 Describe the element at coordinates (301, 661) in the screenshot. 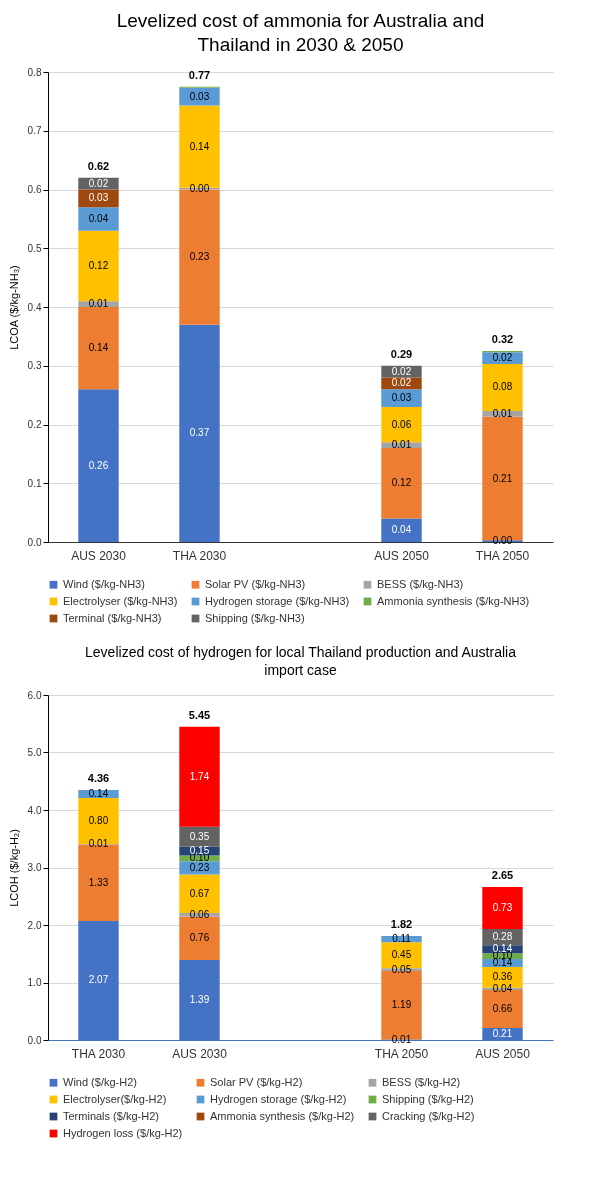

I see `chart-title: Levelized cost of hydrogen for local Thailand production and Australia import case` at that location.